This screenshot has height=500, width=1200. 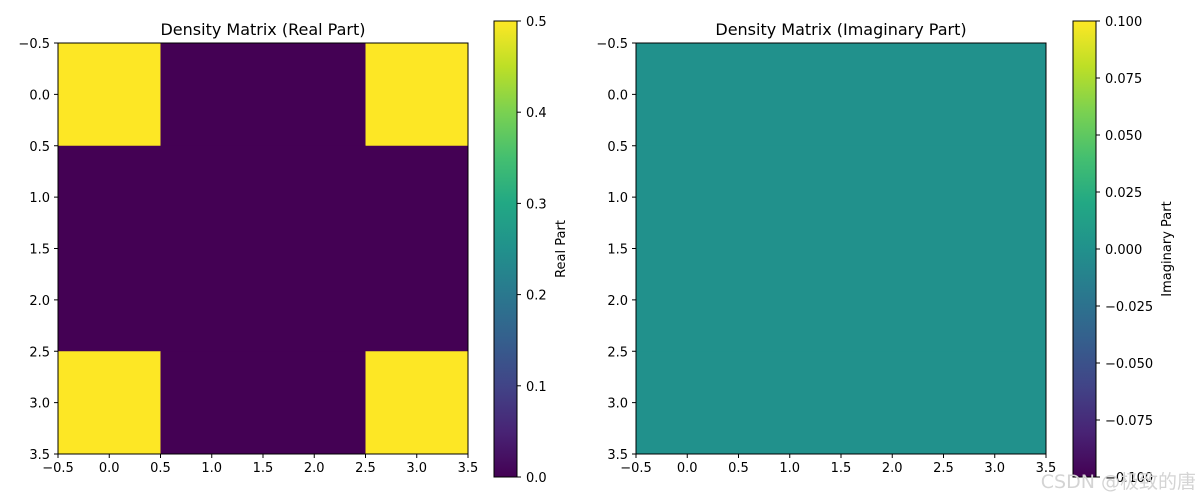 I want to click on colorbar-label: Imaginary Part, so click(x=1167, y=248).